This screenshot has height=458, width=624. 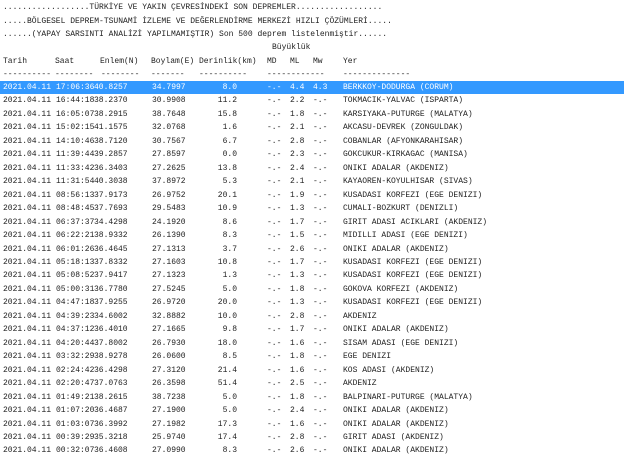 I want to click on cell-ml: 2.4, so click(x=297, y=411).